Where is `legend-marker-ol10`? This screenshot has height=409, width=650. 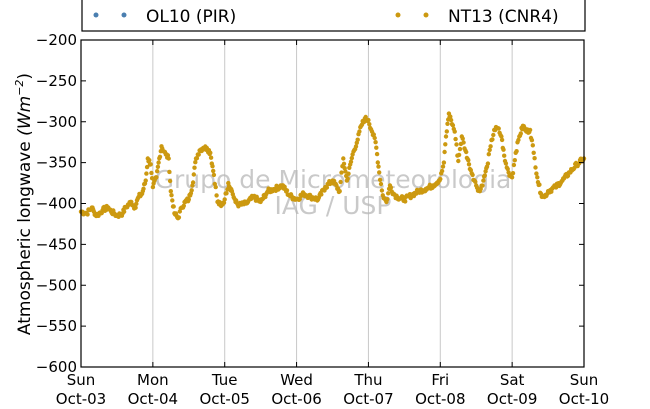
legend-marker-ol10 is located at coordinates (96, 15).